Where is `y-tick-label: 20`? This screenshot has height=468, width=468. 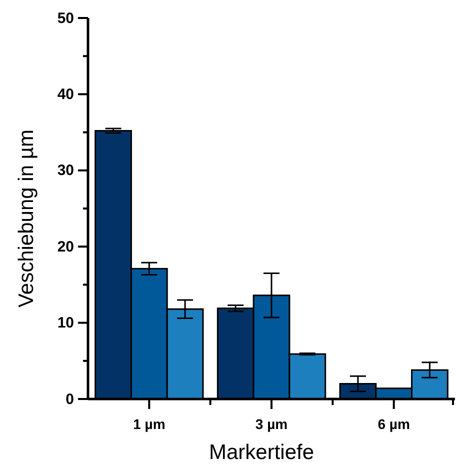
y-tick-label: 20 is located at coordinates (65, 247).